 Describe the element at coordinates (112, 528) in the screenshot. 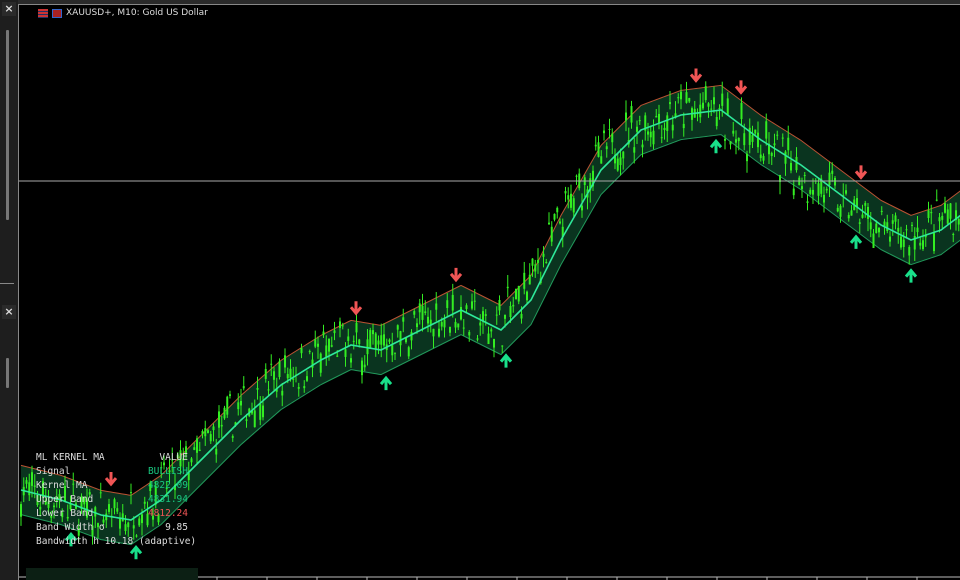

I see `panel-row: Band Width σ 9.85` at that location.